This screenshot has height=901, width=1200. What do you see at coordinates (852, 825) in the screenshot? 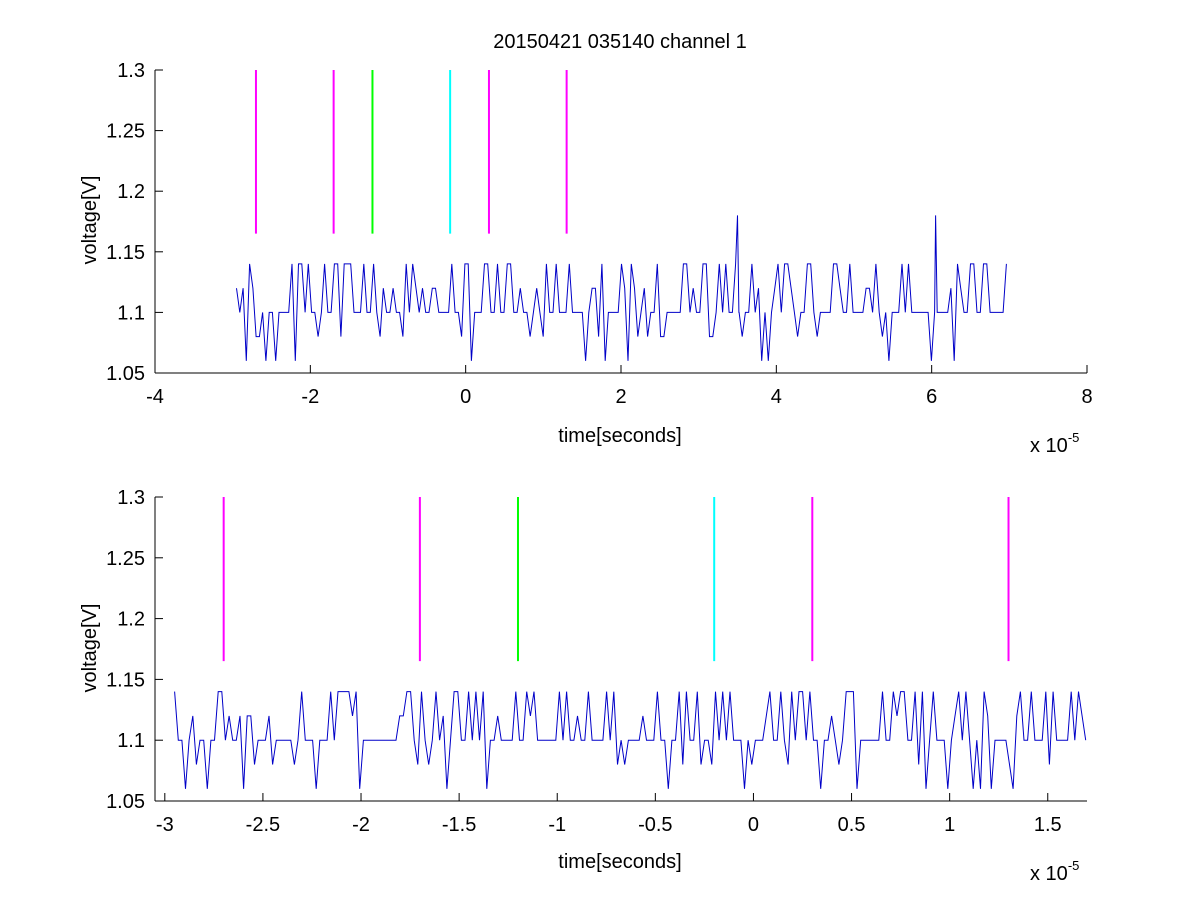
I see `bottom-plot-x-tick-label: 0.5` at bounding box center [852, 825].